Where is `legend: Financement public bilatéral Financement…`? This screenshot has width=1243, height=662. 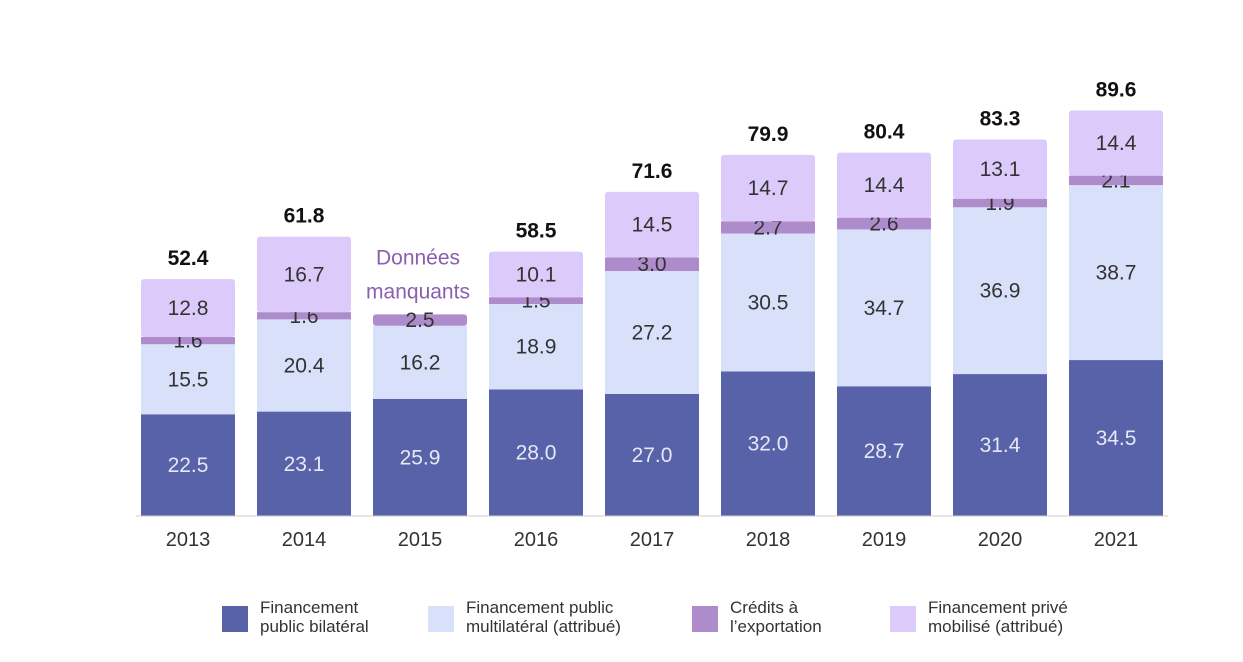
legend: Financement public bilatéral Financement… is located at coordinates (702, 623).